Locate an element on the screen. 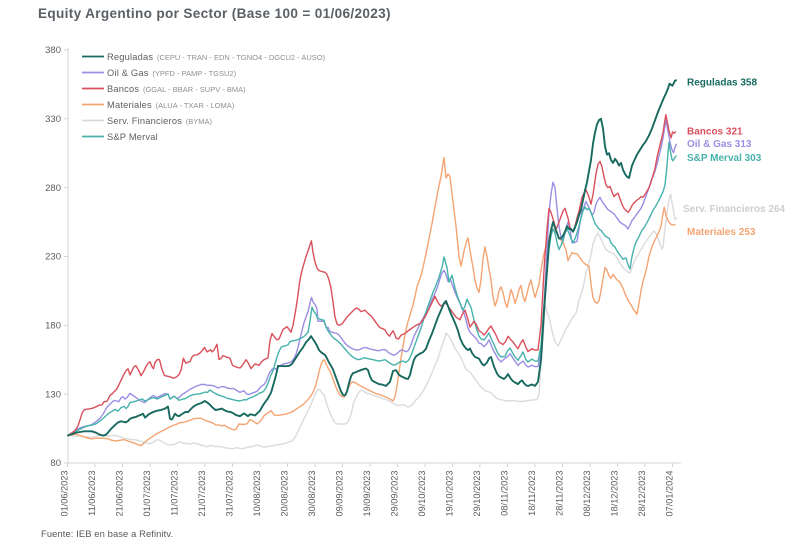 This screenshot has height=555, width=800. svg-text: 180 is located at coordinates (53, 326).